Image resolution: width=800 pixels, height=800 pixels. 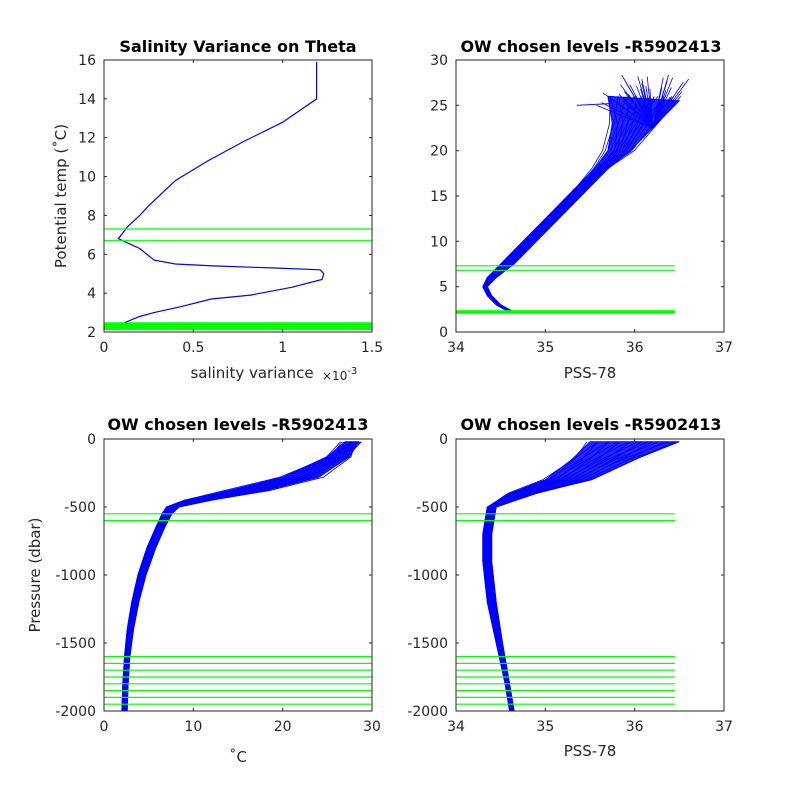 I want to click on plot-layer: 34 35 36 37 0 5 10 15 20 25 30, so click(x=581, y=204).